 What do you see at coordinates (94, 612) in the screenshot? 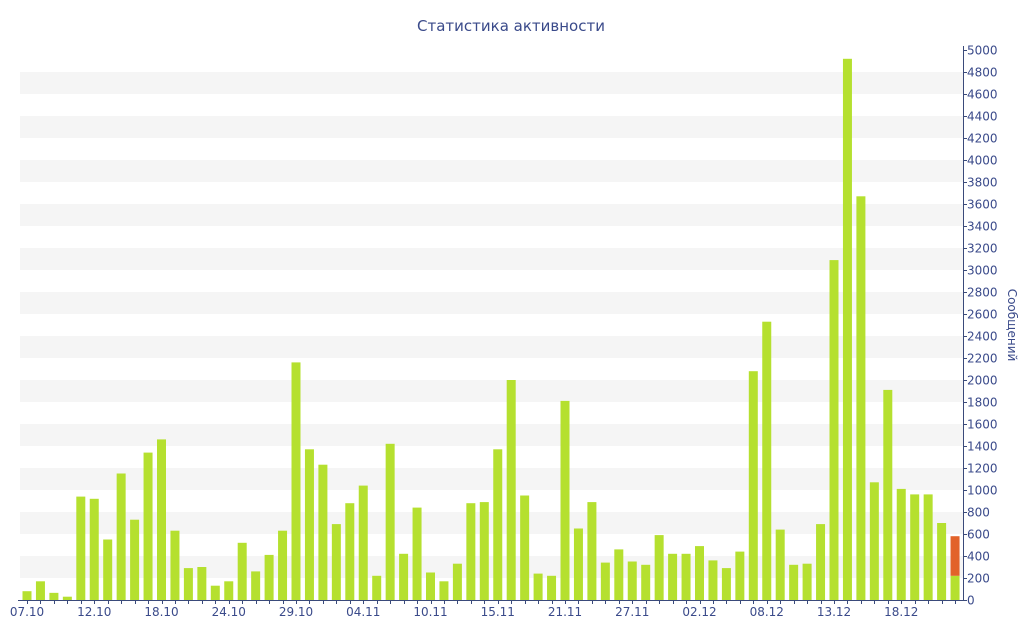
I see `x-tick-label: 12.10` at bounding box center [94, 612].